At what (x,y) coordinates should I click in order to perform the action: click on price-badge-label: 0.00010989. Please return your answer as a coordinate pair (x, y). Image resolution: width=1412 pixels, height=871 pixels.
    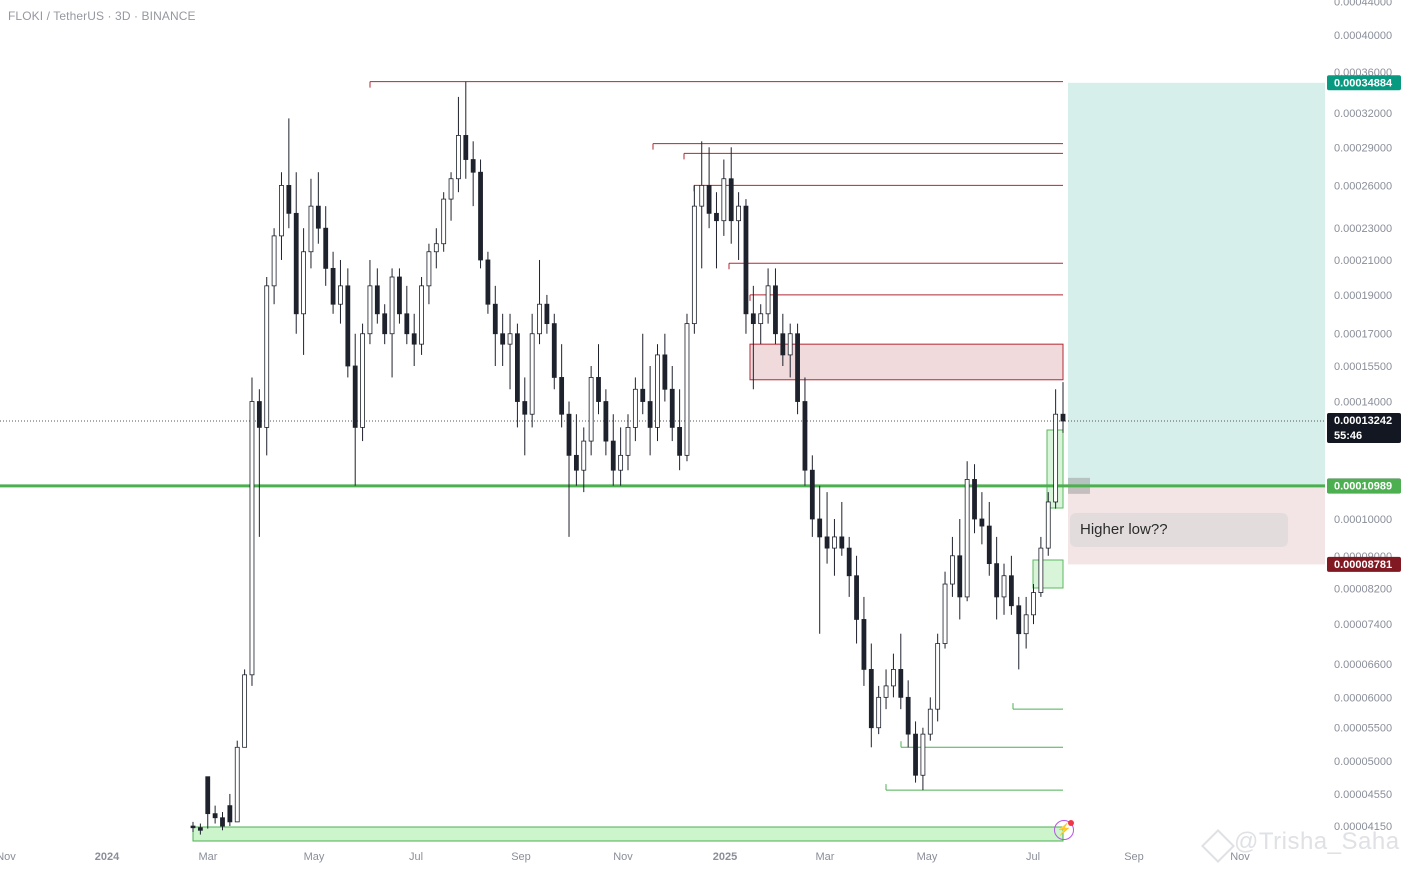
    Looking at the image, I should click on (1363, 487).